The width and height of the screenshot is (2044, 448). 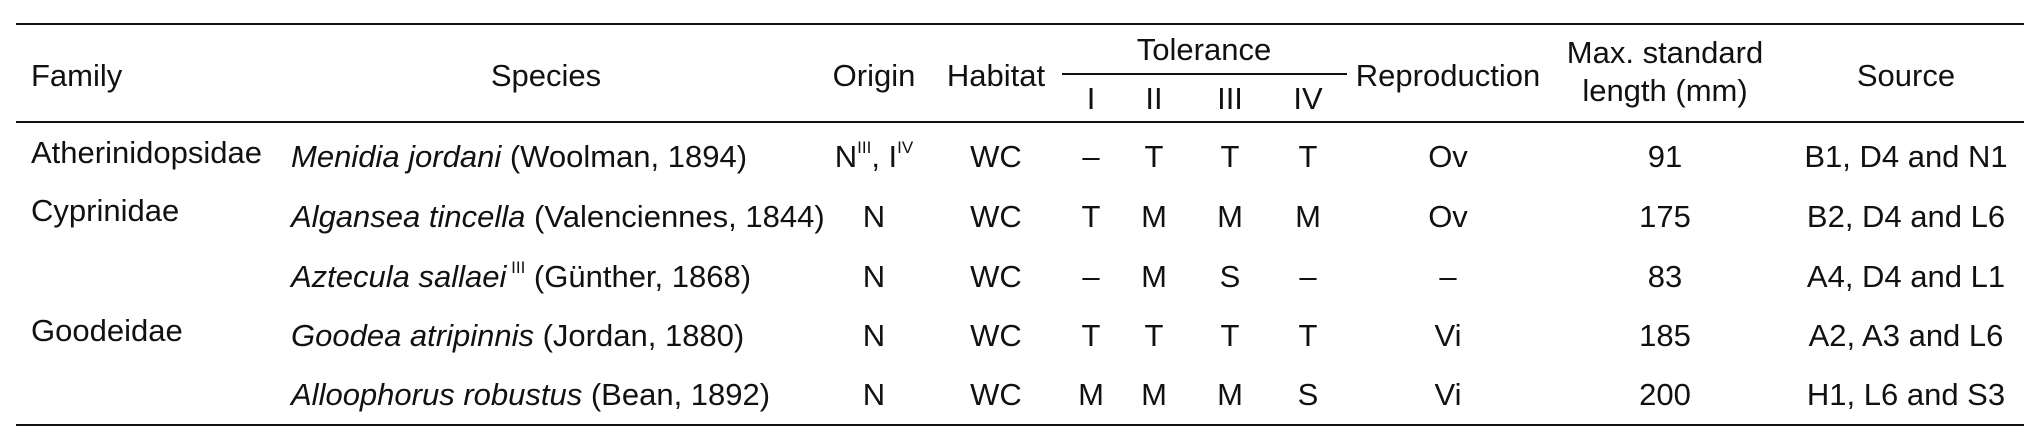 I want to click on row-3-habitat: WC, so click(x=996, y=276).